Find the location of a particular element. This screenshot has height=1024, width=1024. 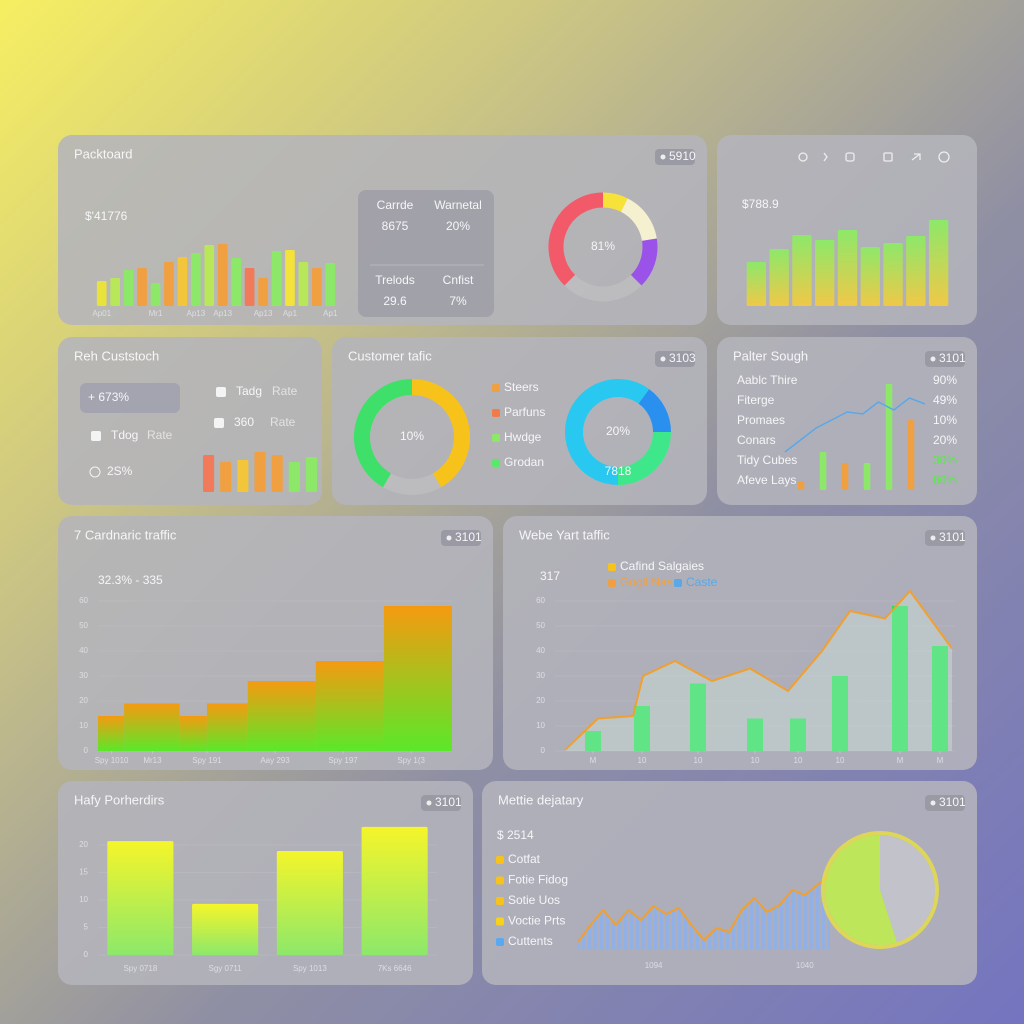

legend-label: Caste is located at coordinates (702, 582).